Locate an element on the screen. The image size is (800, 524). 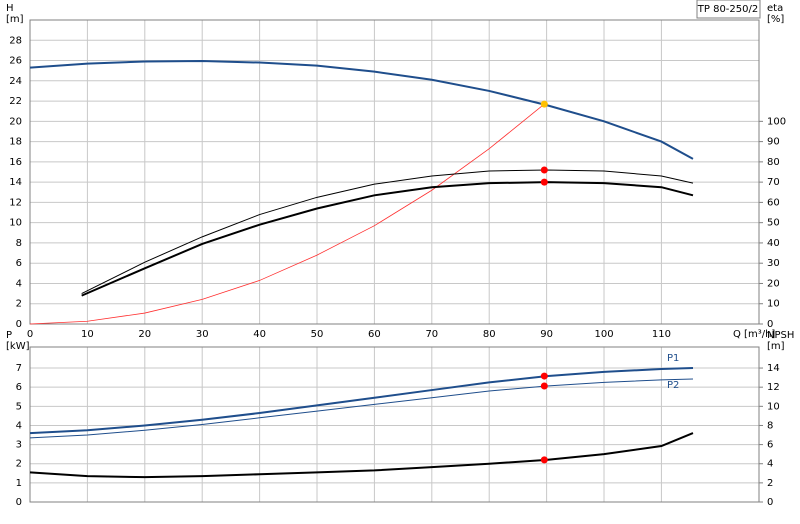
y2-tick-label: 60 is located at coordinates (773, 202).